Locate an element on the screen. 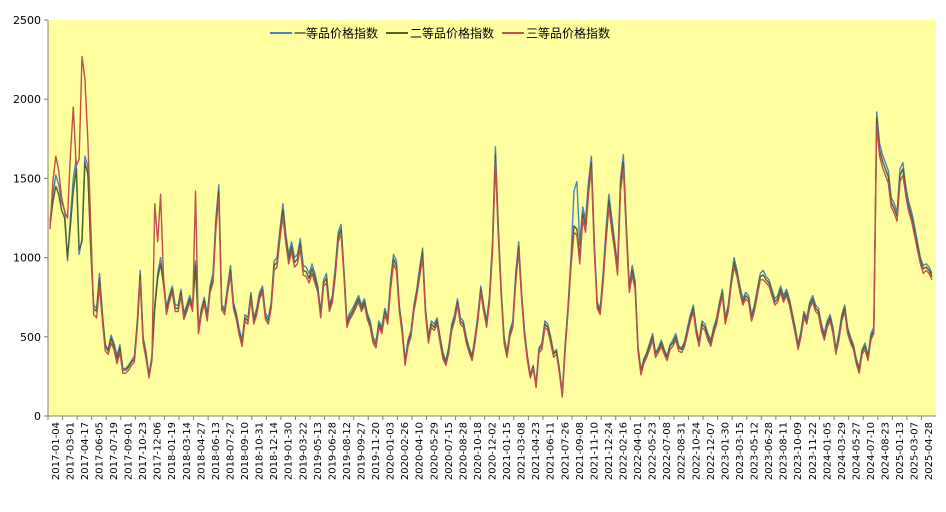  x-tick-label: 2018-10-31 is located at coordinates (260, 451).